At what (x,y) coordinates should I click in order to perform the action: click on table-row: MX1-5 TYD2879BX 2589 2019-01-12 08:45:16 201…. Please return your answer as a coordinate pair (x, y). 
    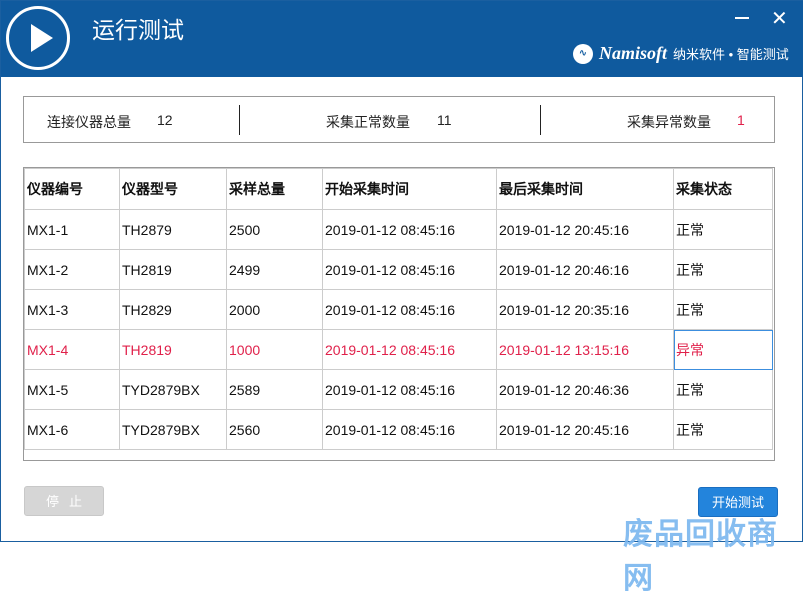
    Looking at the image, I should click on (398, 389).